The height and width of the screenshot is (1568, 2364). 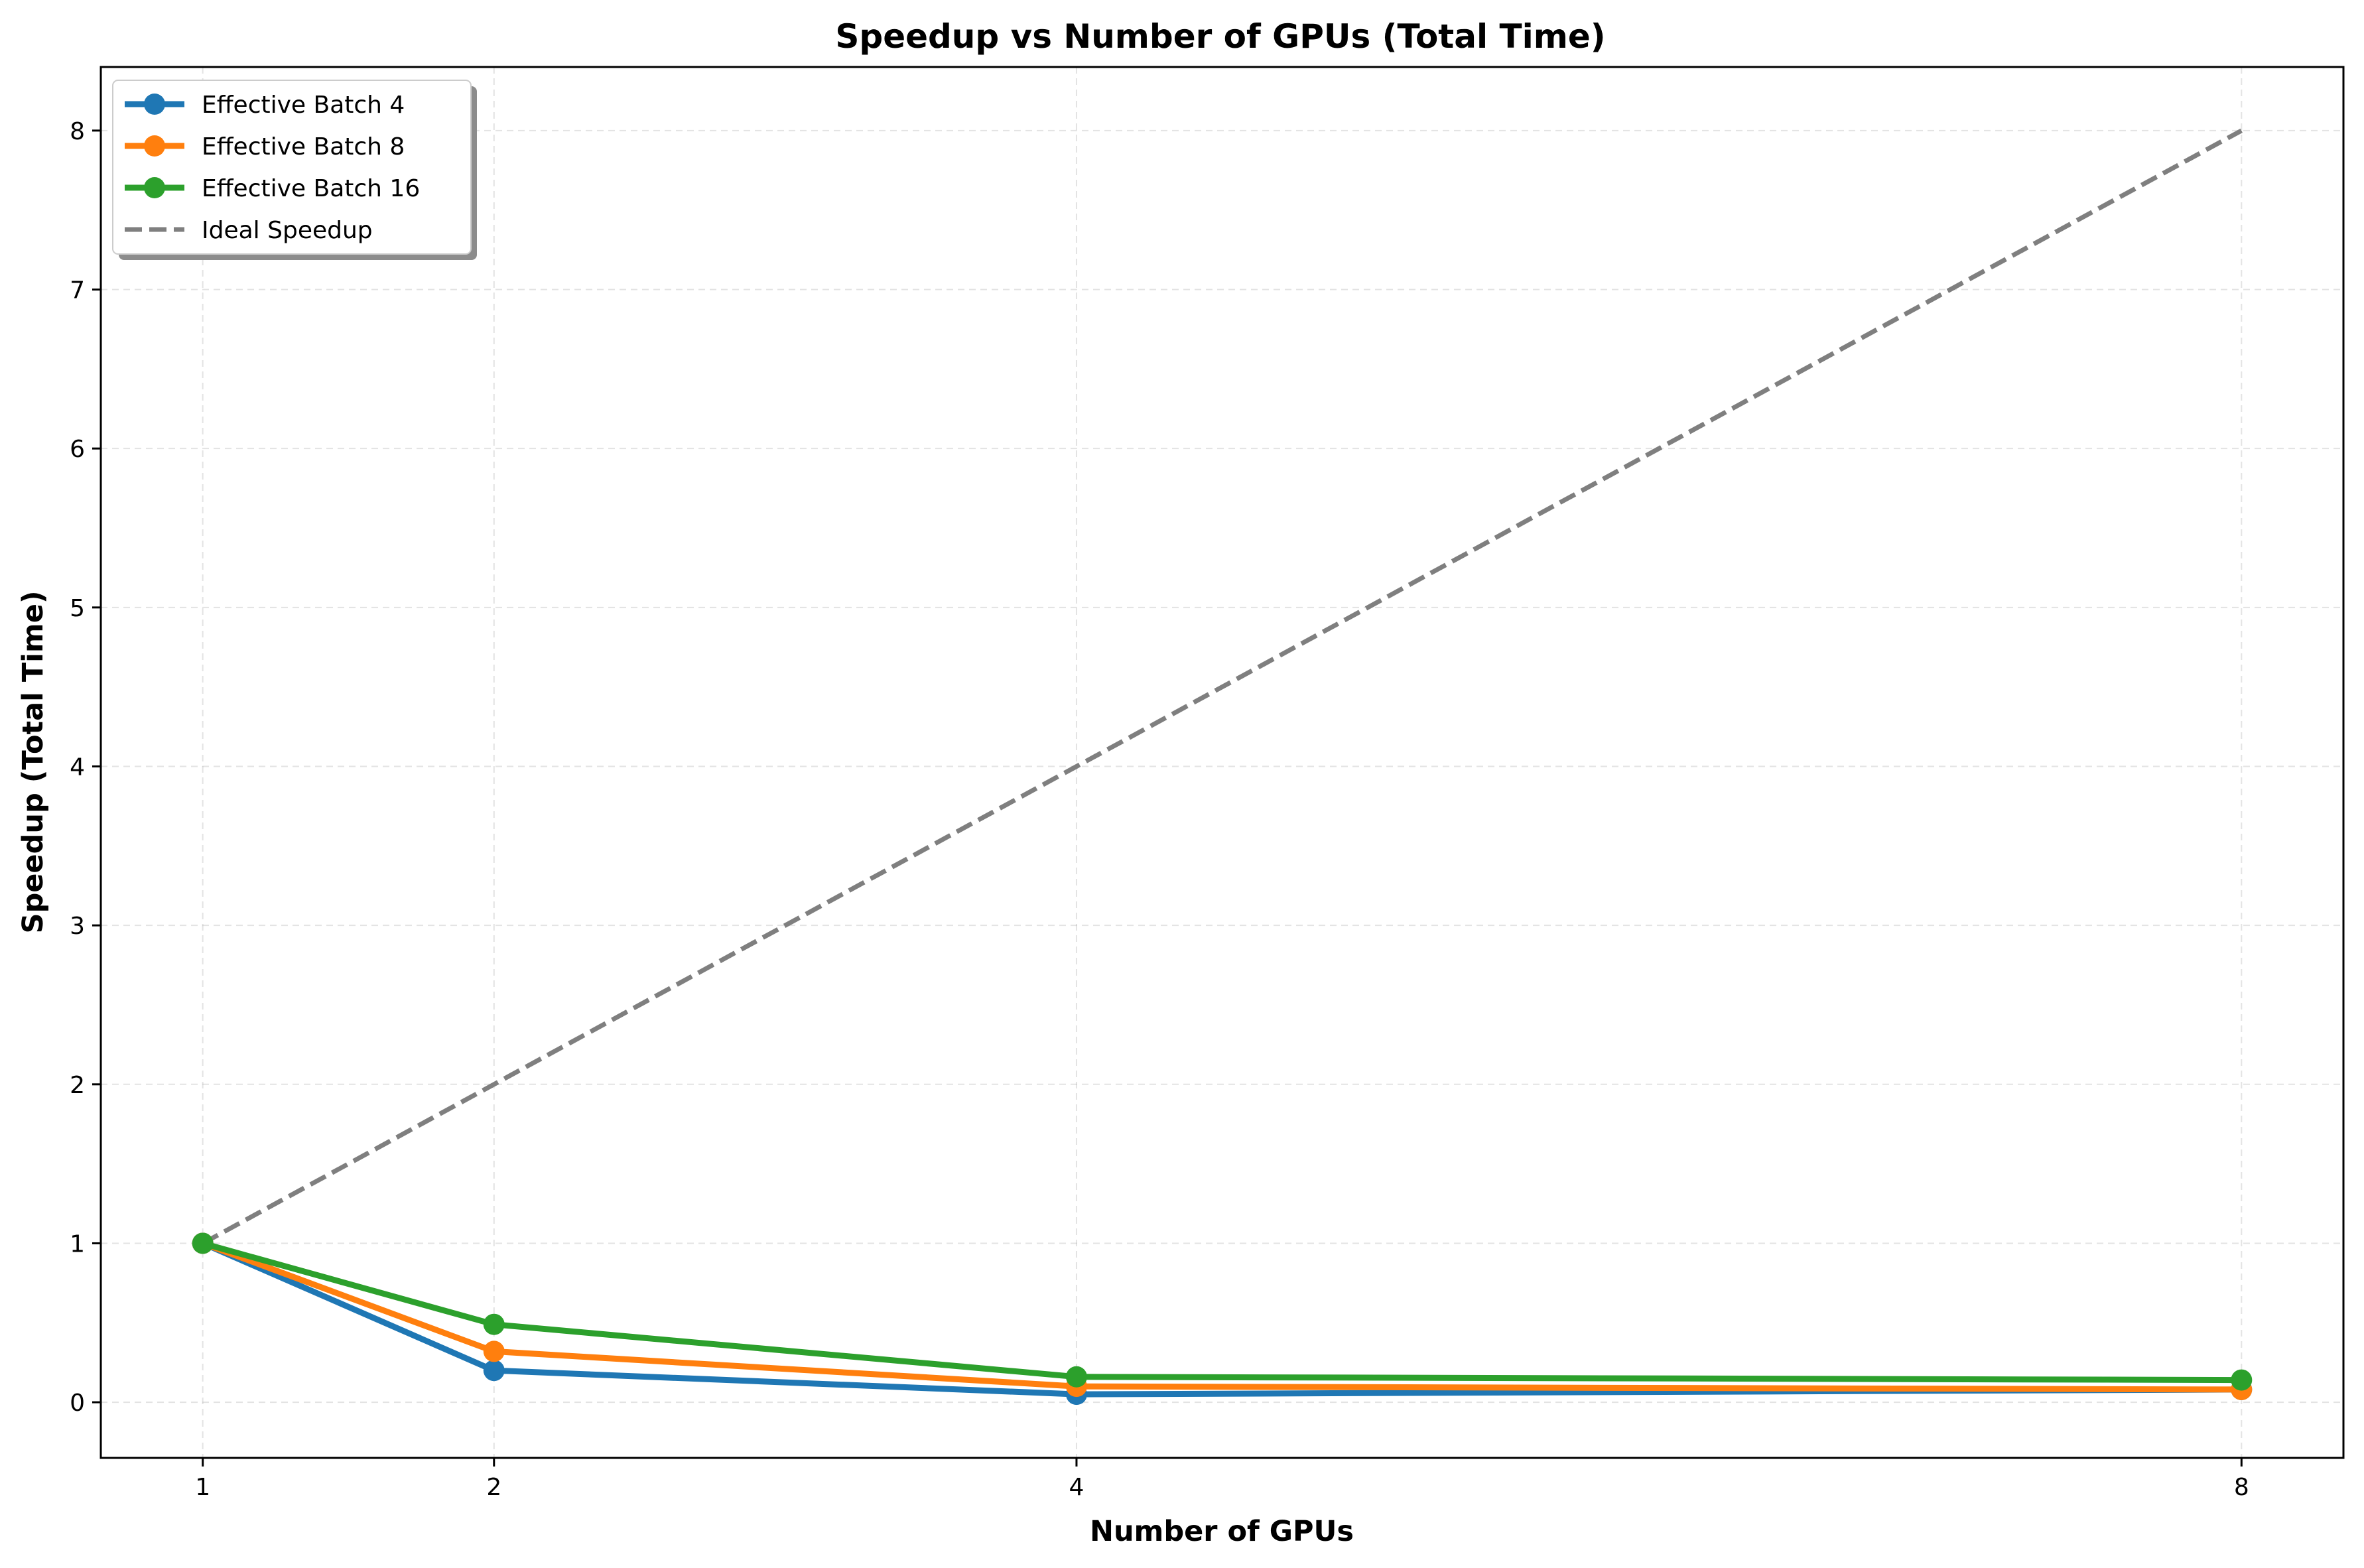 I want to click on y-tick-label: 4, so click(x=77, y=767).